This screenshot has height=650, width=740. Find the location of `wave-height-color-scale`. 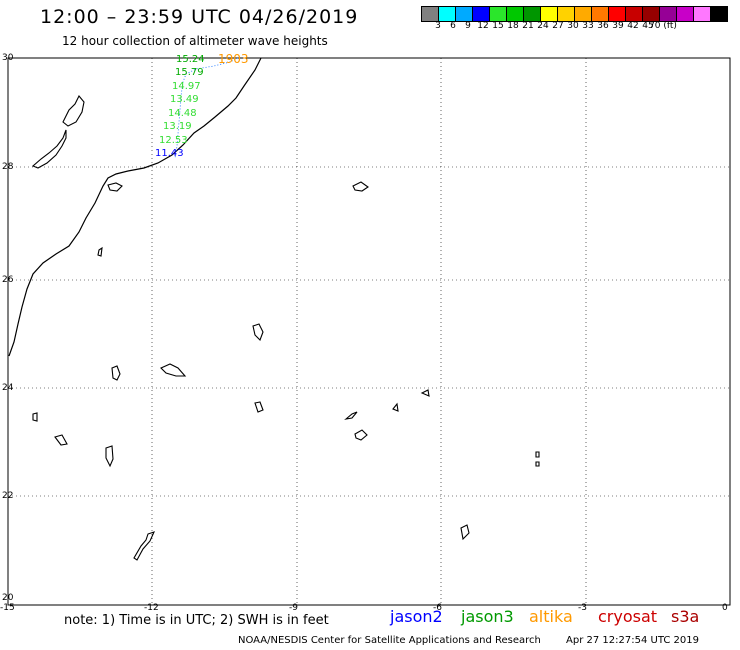

wave-height-color-scale is located at coordinates (574, 14).